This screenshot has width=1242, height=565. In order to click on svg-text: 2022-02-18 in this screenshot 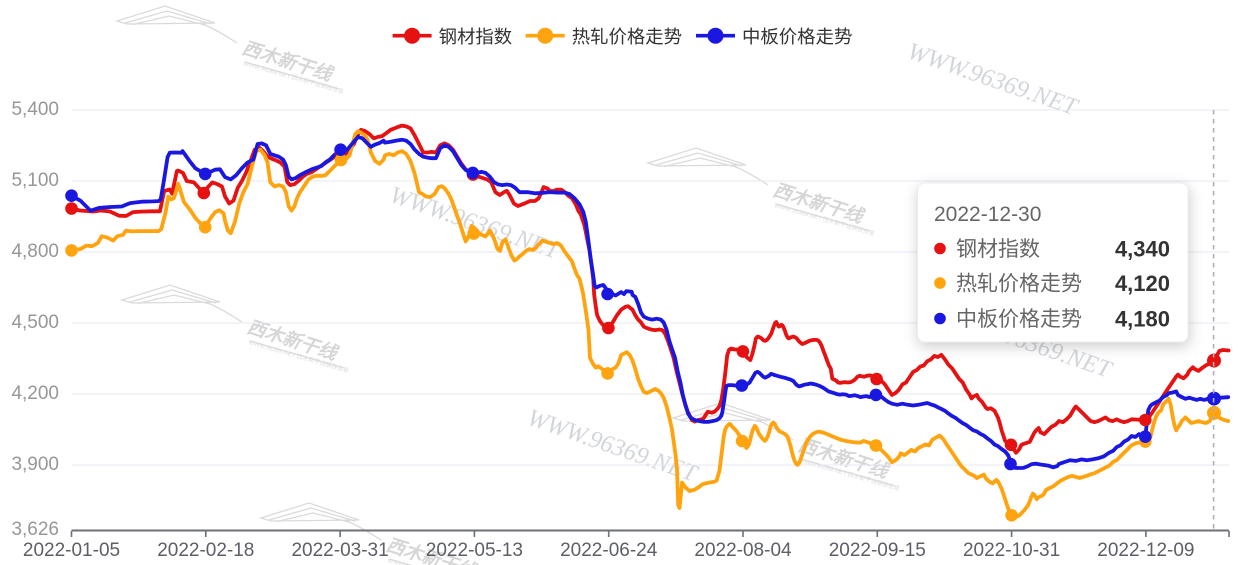, I will do `click(205, 550)`.